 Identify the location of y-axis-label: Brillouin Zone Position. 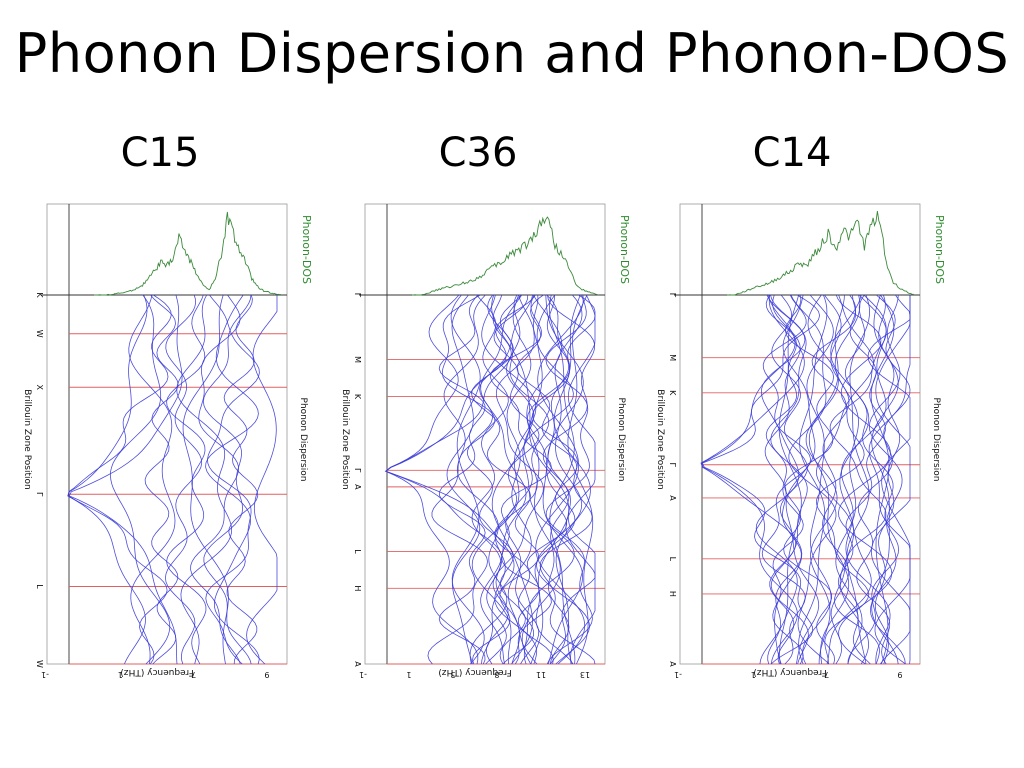
(27, 439).